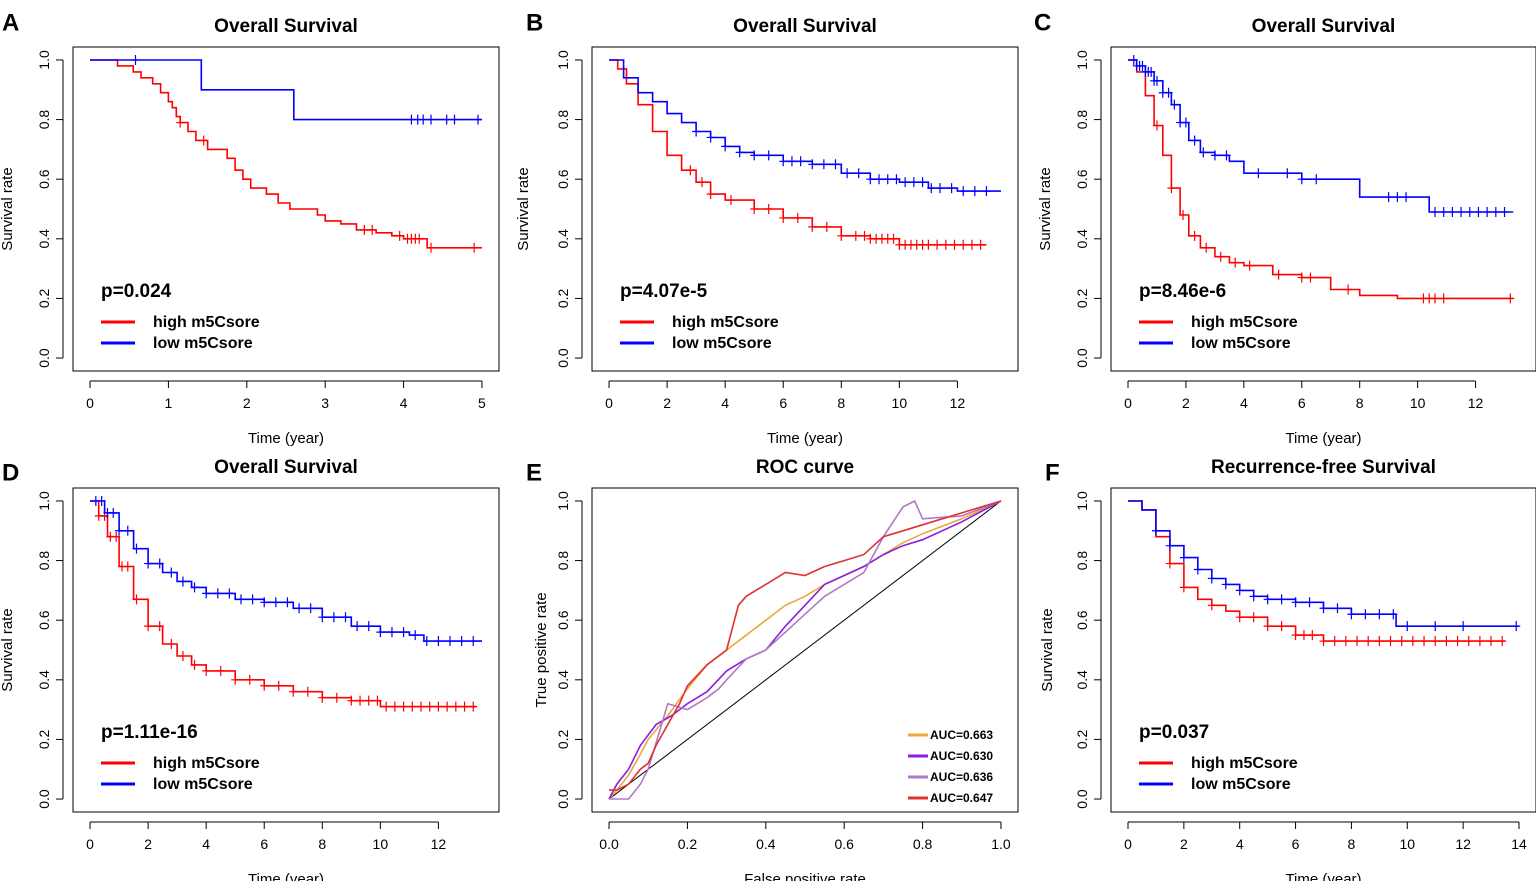  I want to click on x-tick-label: 4, so click(1244, 403).